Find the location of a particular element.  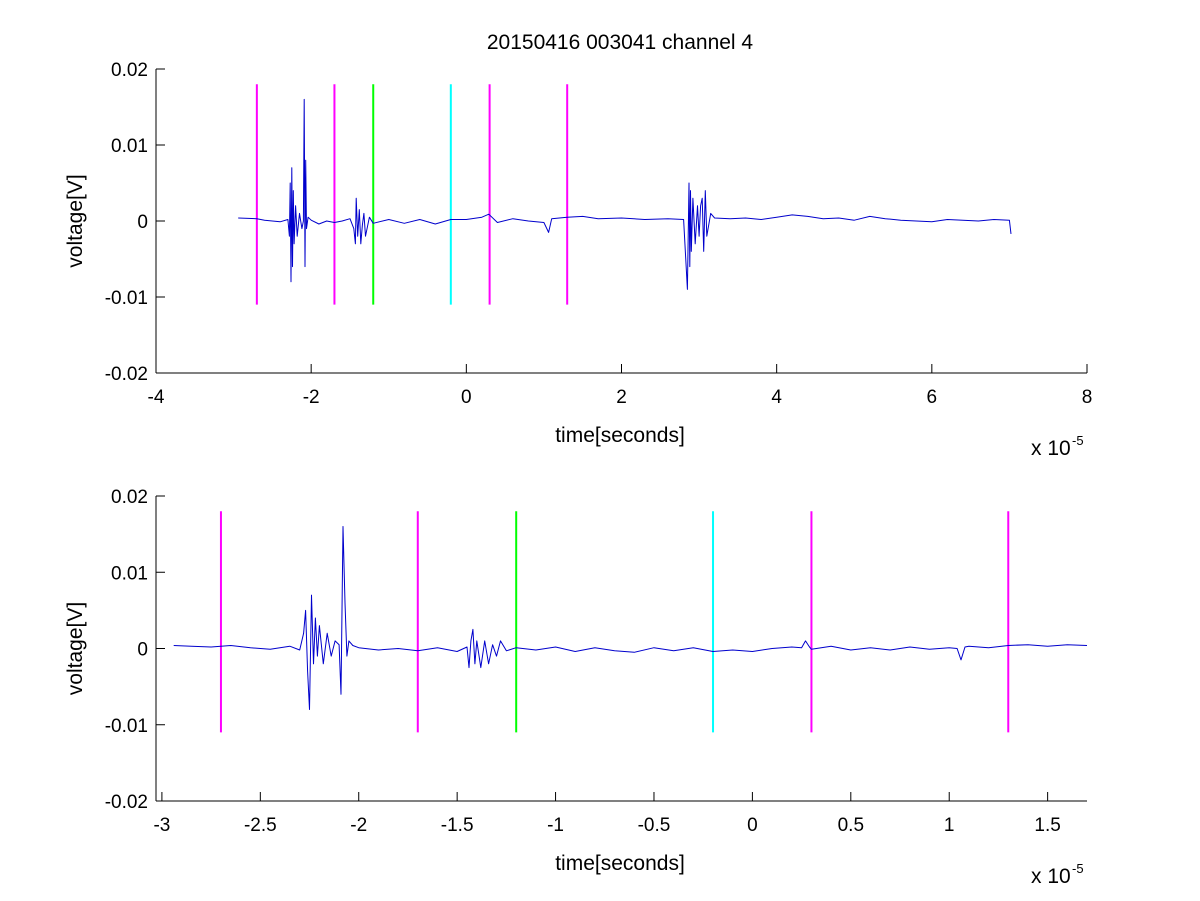

x-tick-label: 2 is located at coordinates (621, 397).